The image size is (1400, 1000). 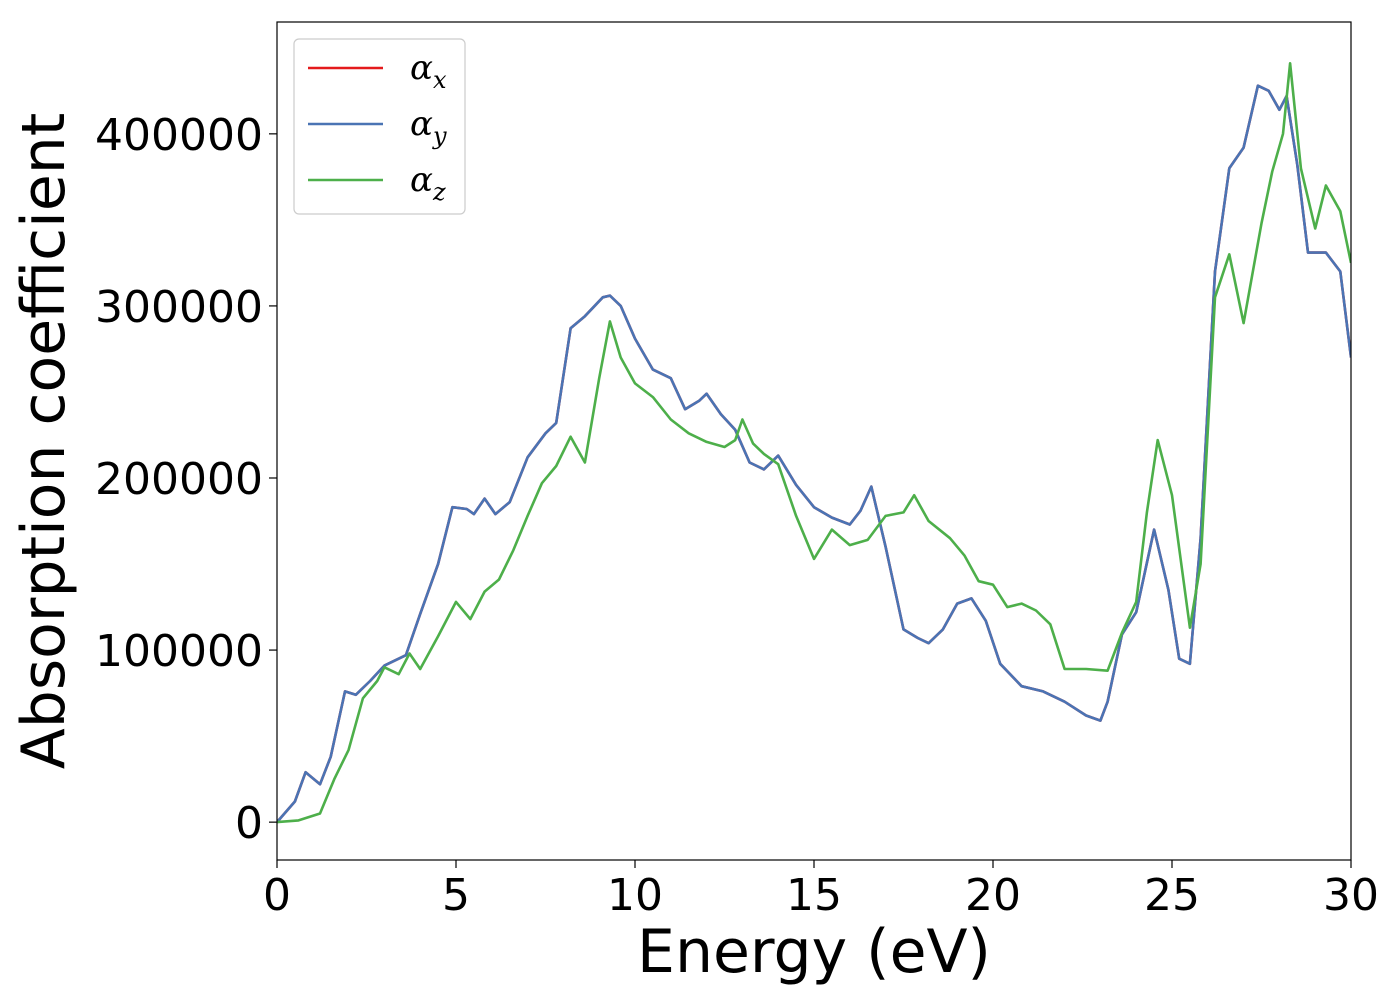 I want to click on legend-label-z: αz, so click(x=428, y=183).